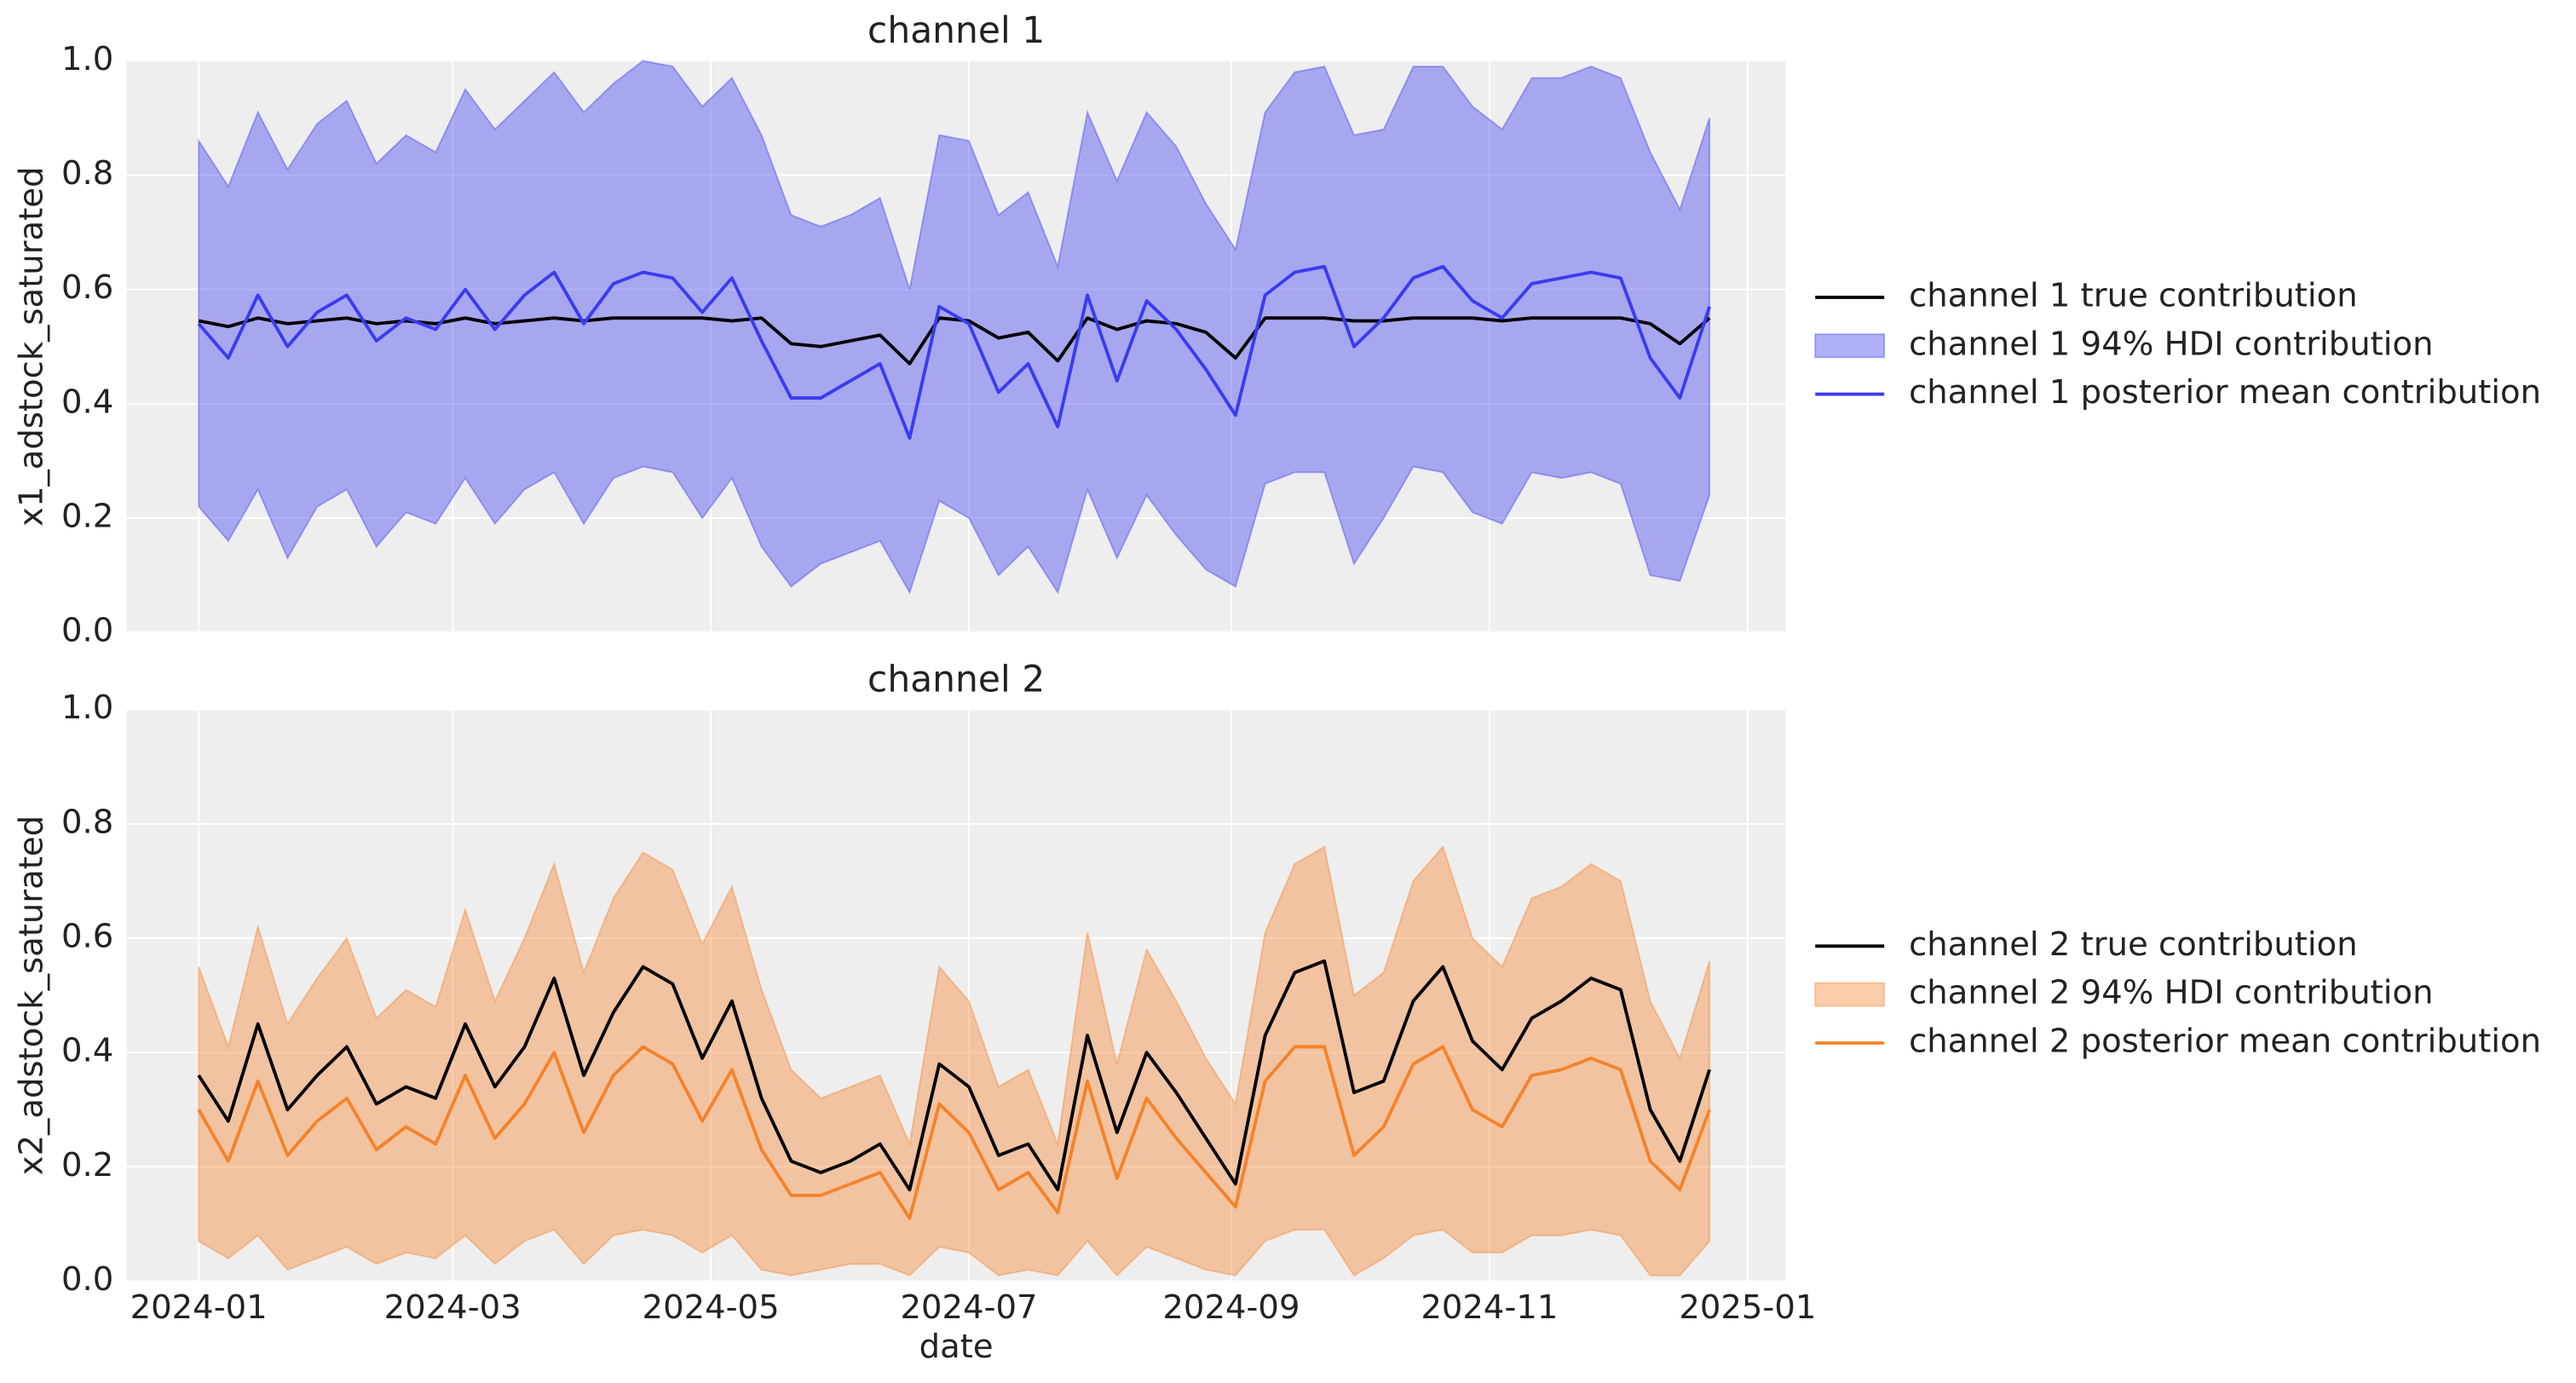 This screenshot has width=2576, height=1383. I want to click on x-tick-label: 2024-09, so click(1231, 1308).